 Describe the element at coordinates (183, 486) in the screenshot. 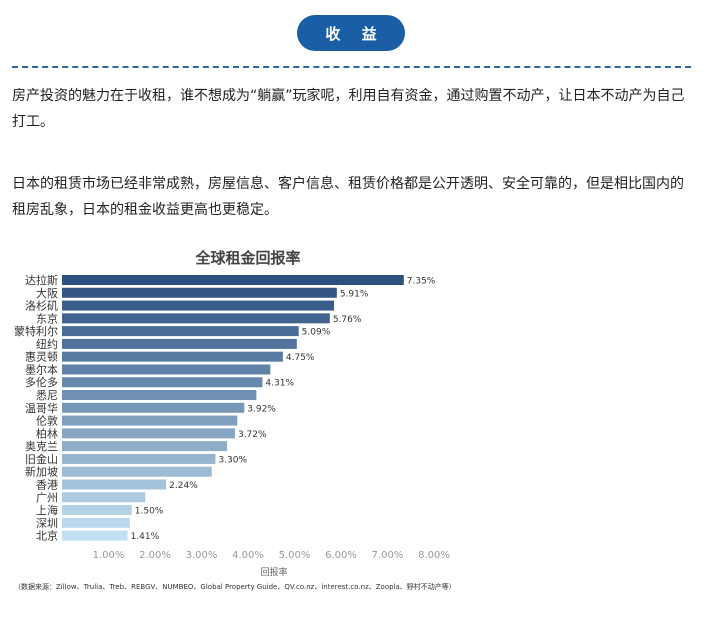

I see `data-label: 2.24%` at that location.